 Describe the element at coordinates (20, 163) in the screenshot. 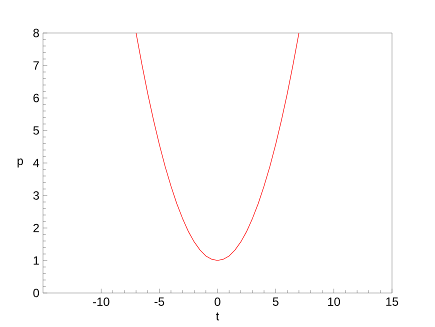

I see `y-axis-title: p` at that location.